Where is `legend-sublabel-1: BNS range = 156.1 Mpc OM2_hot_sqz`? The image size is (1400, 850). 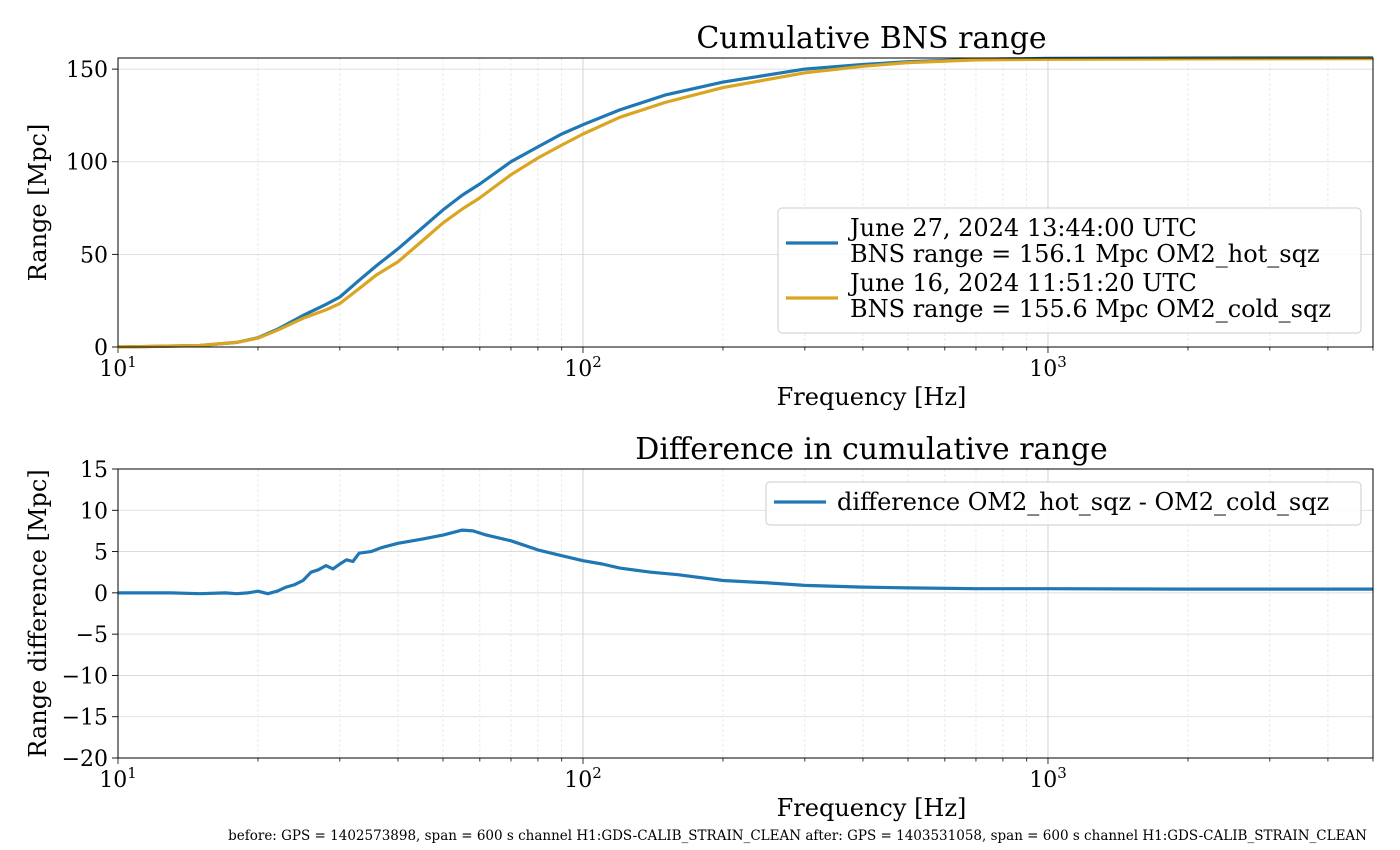
legend-sublabel-1: BNS range = 156.1 Mpc OM2_hot_sqz is located at coordinates (1085, 254).